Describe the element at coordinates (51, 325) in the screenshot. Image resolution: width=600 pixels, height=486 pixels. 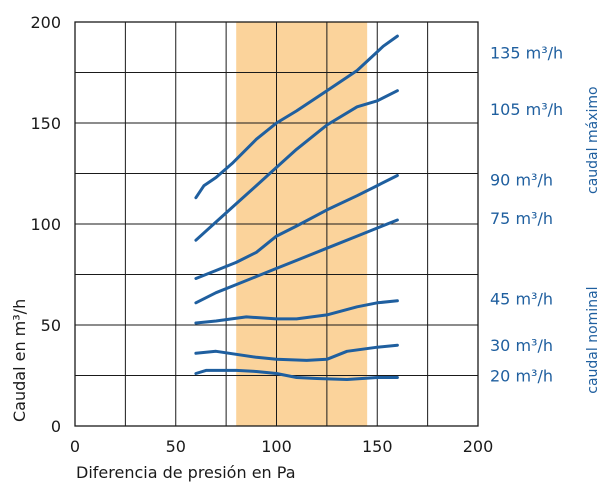
I see `y-tick-label: 50` at that location.